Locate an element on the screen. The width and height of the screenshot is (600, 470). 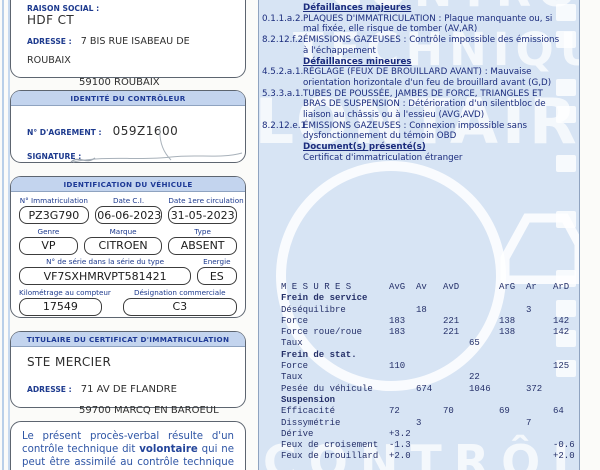
agrement-label: N° D'AGREMENT : is located at coordinates (64, 132).